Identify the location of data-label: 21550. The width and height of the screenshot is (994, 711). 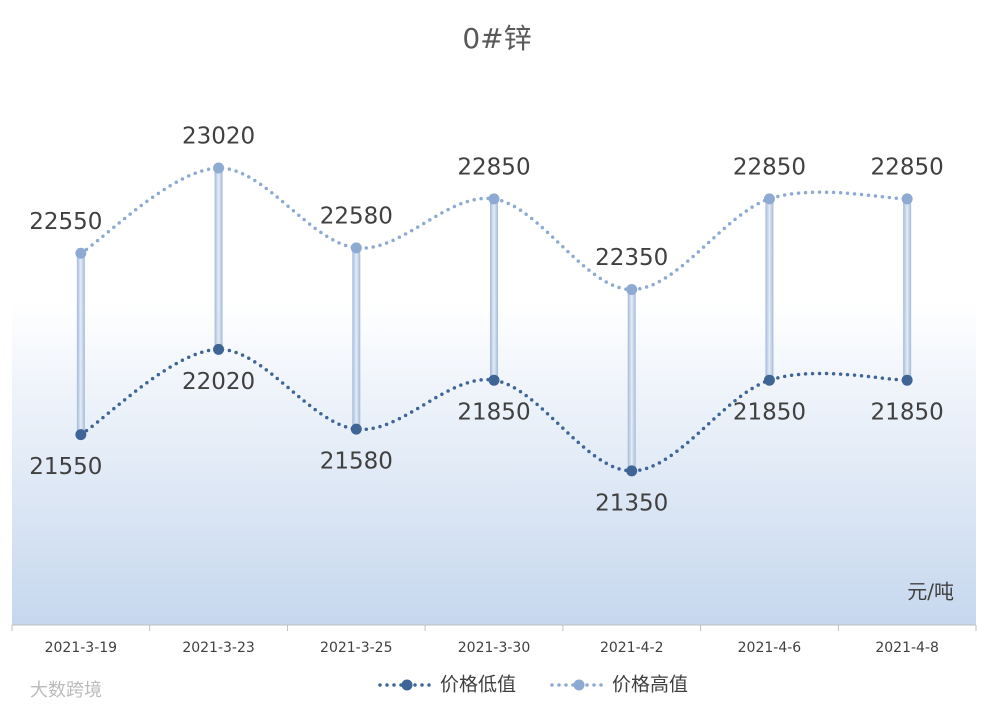
(65, 467).